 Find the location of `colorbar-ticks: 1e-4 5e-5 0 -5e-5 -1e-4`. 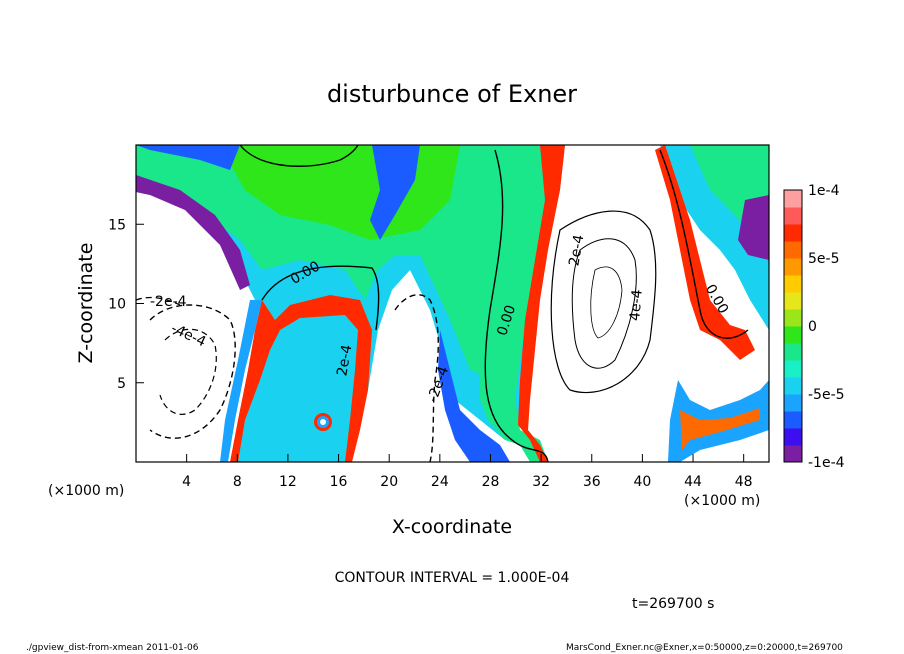

colorbar-ticks: 1e-4 5e-5 0 -5e-5 -1e-4 is located at coordinates (826, 327).